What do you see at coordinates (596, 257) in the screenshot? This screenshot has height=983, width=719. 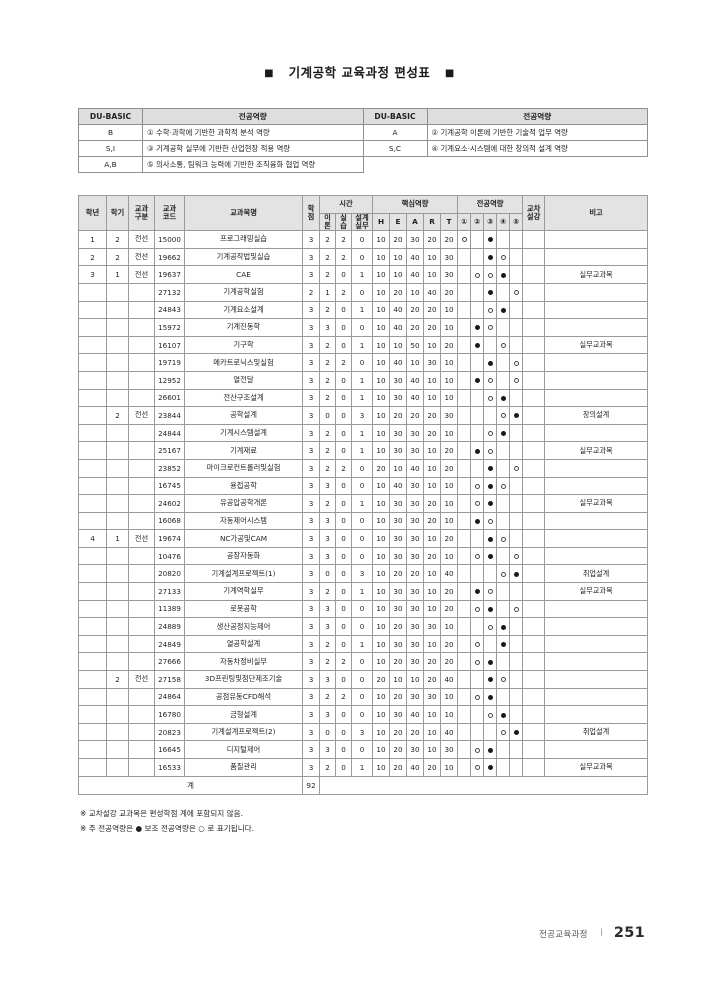 I see `cell-remarks` at bounding box center [596, 257].